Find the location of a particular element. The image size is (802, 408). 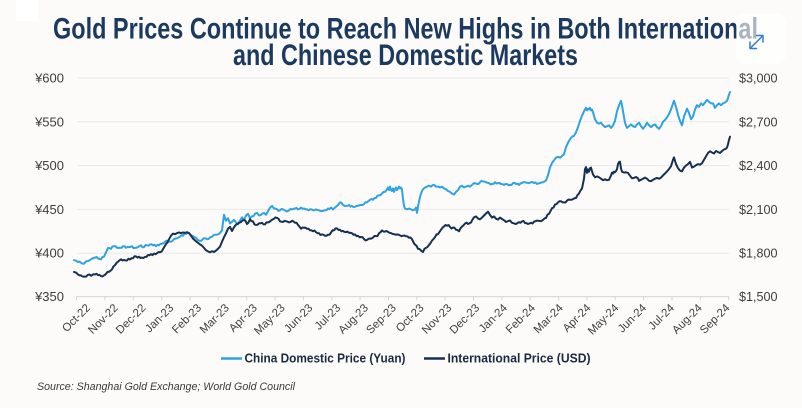

svg-text: International Price (USD) is located at coordinates (519, 358).